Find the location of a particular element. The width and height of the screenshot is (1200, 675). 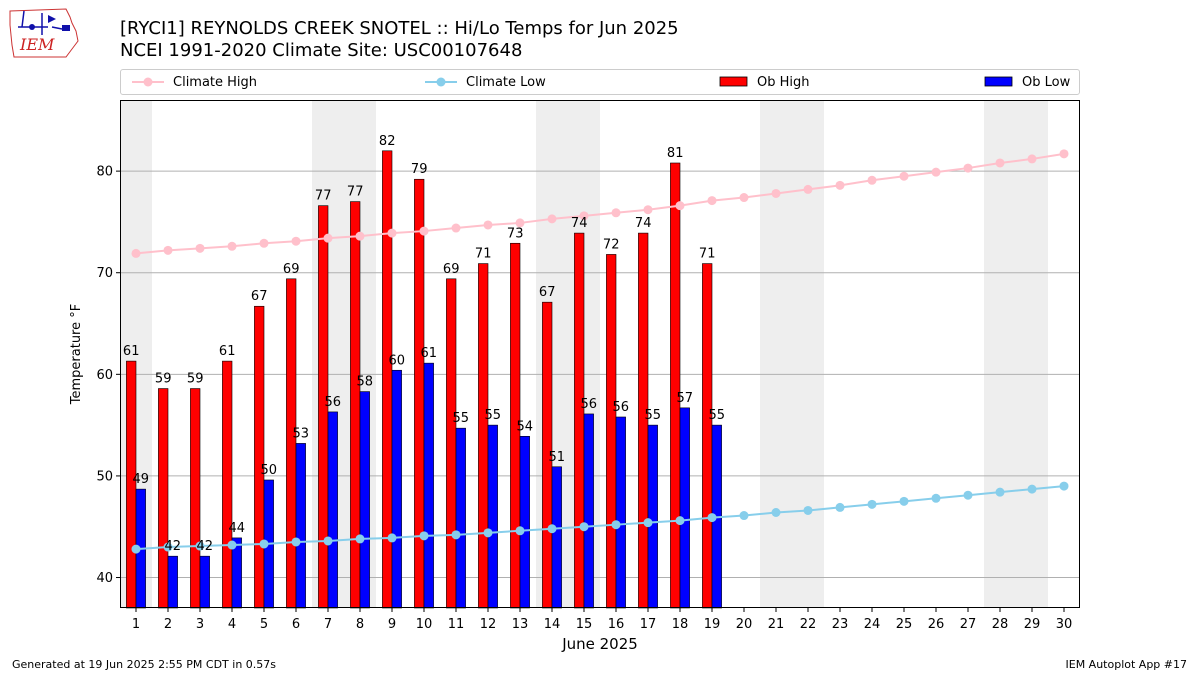

x-tick-label: 22 is located at coordinates (808, 624).